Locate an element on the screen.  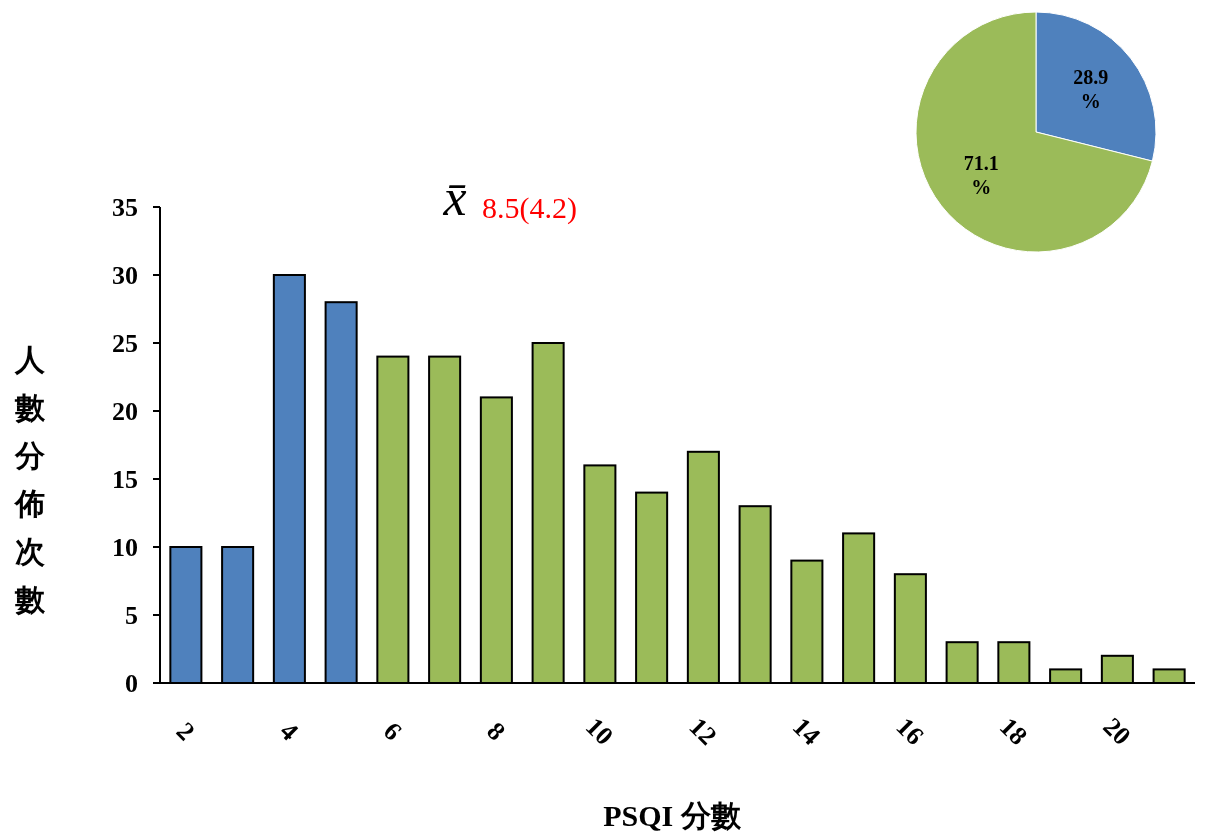
x-tick-label: 2 is located at coordinates (185, 731).